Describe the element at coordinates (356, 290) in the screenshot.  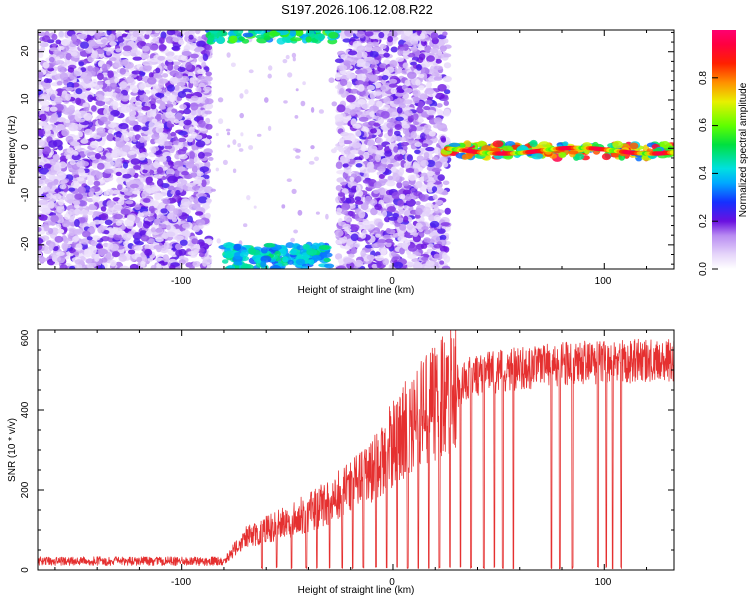
I see `heatmap-xlabel: Height of straight line (km)` at that location.